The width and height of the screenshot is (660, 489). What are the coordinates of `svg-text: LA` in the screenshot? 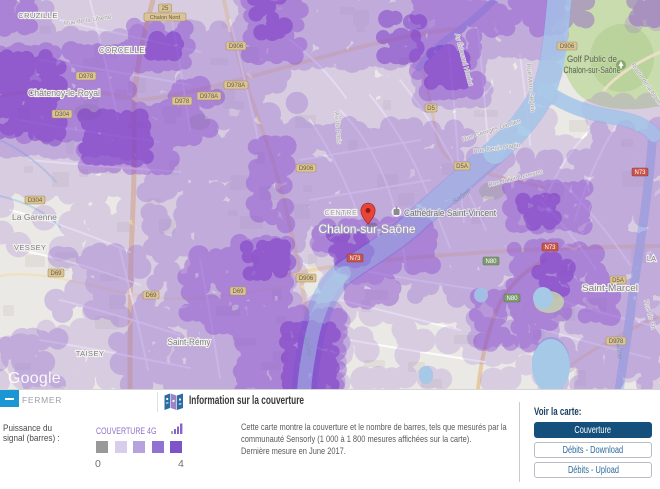 It's located at (651, 258).